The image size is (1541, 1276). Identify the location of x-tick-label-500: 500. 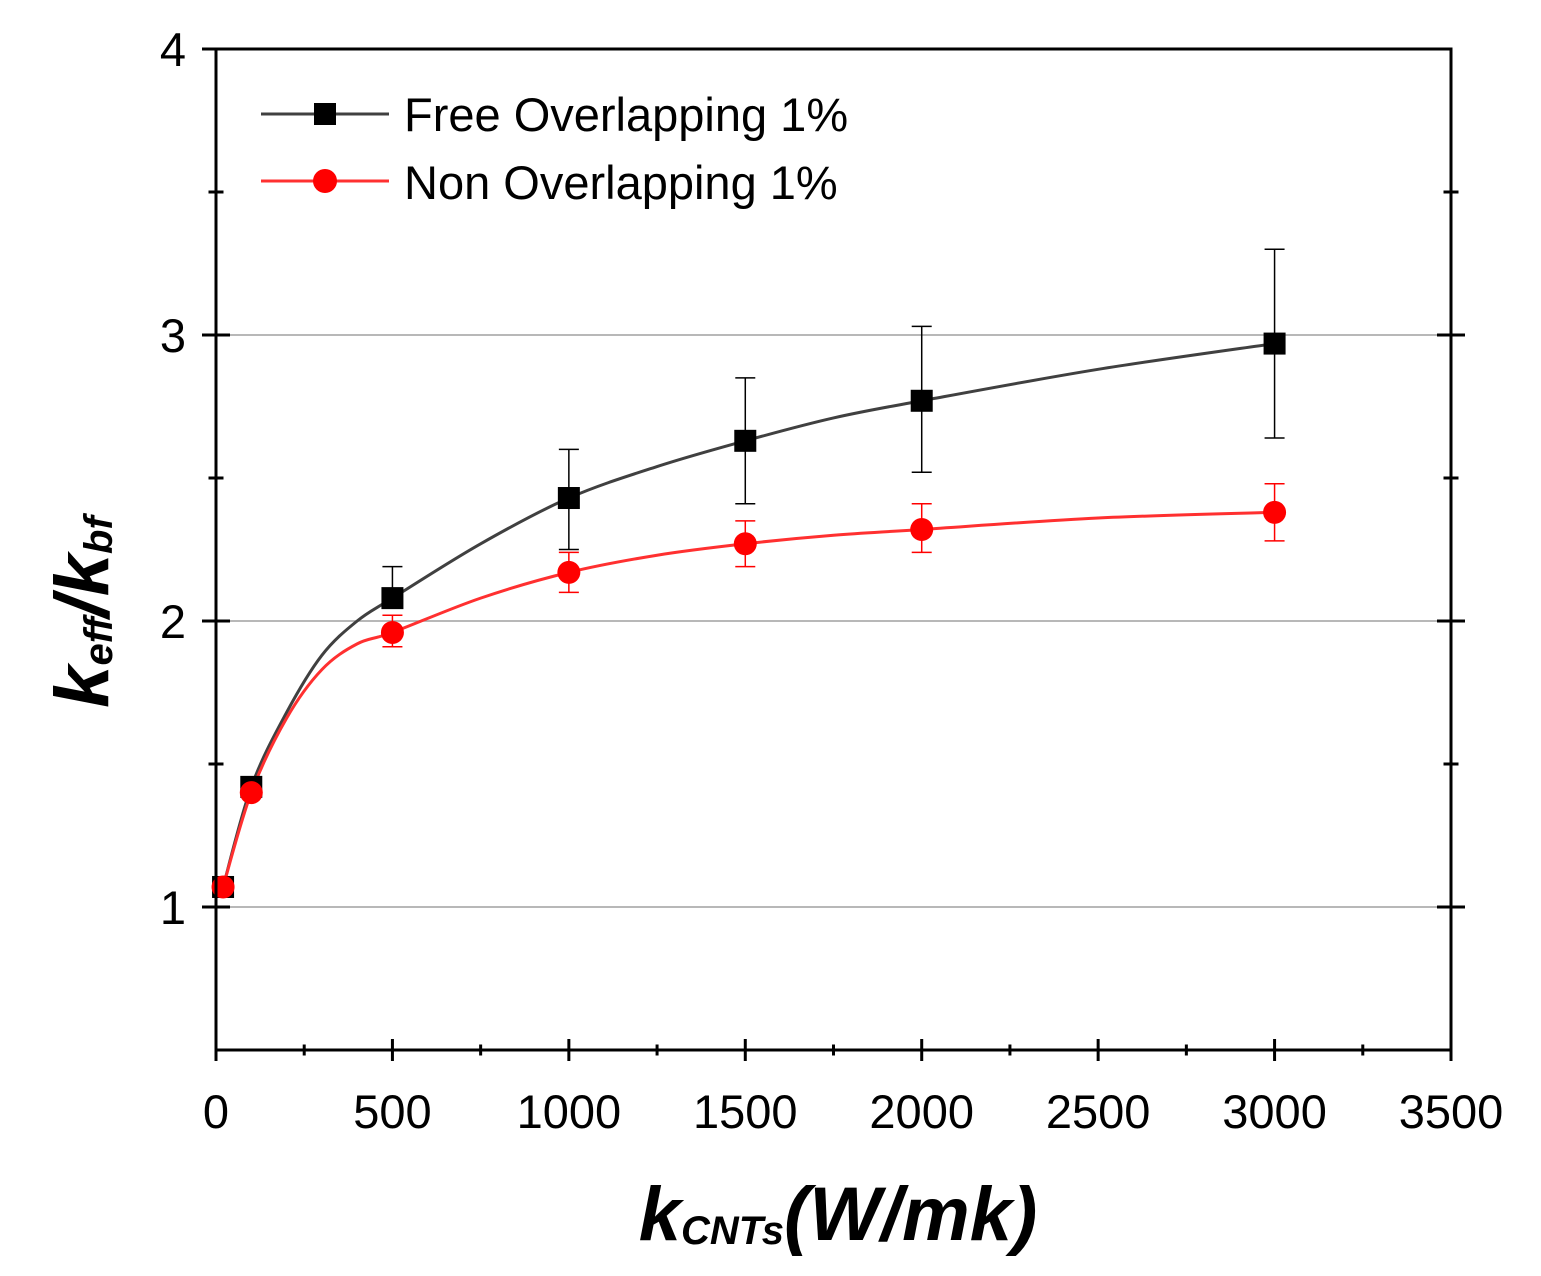
(392, 1111).